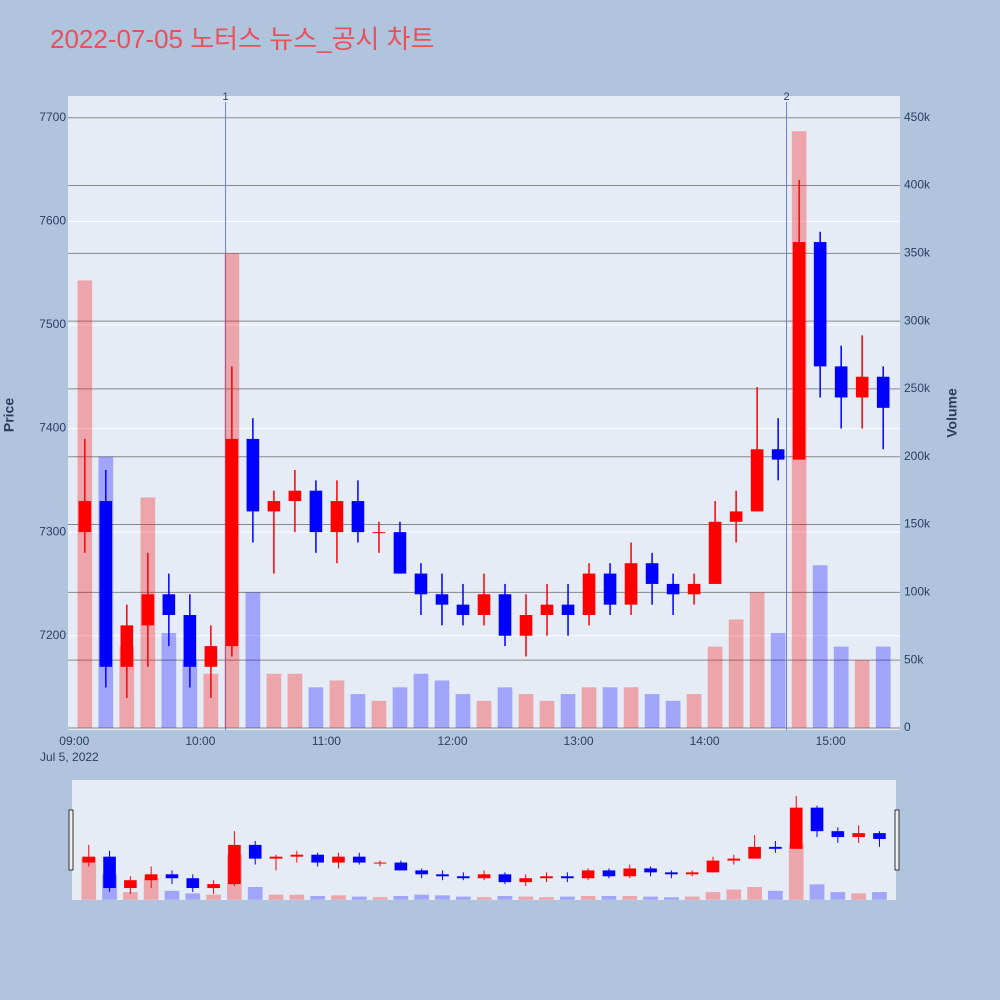  Describe the element at coordinates (52, 117) in the screenshot. I see `y-tick-label: 7700` at that location.